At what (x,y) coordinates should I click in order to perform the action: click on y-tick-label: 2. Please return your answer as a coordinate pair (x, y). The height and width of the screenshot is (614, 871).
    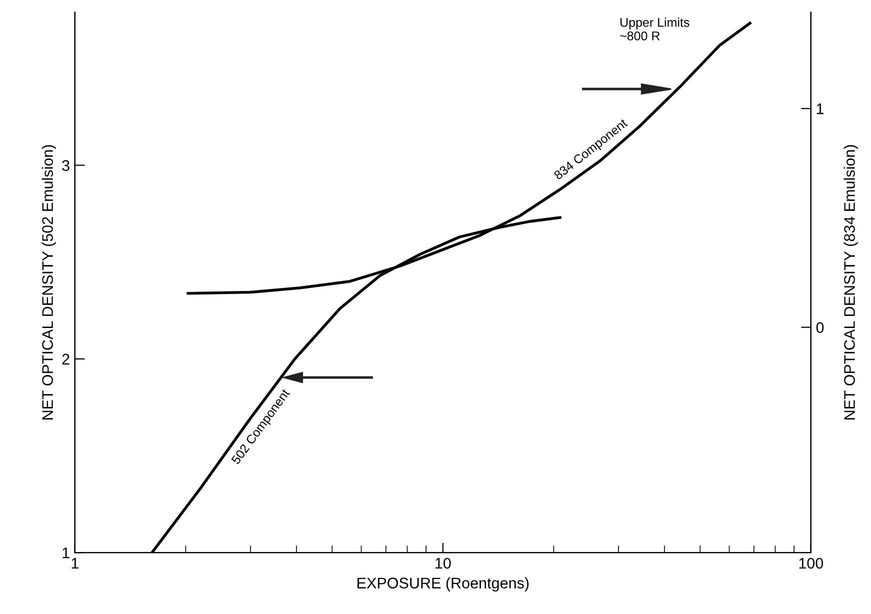
    Looking at the image, I should click on (66, 359).